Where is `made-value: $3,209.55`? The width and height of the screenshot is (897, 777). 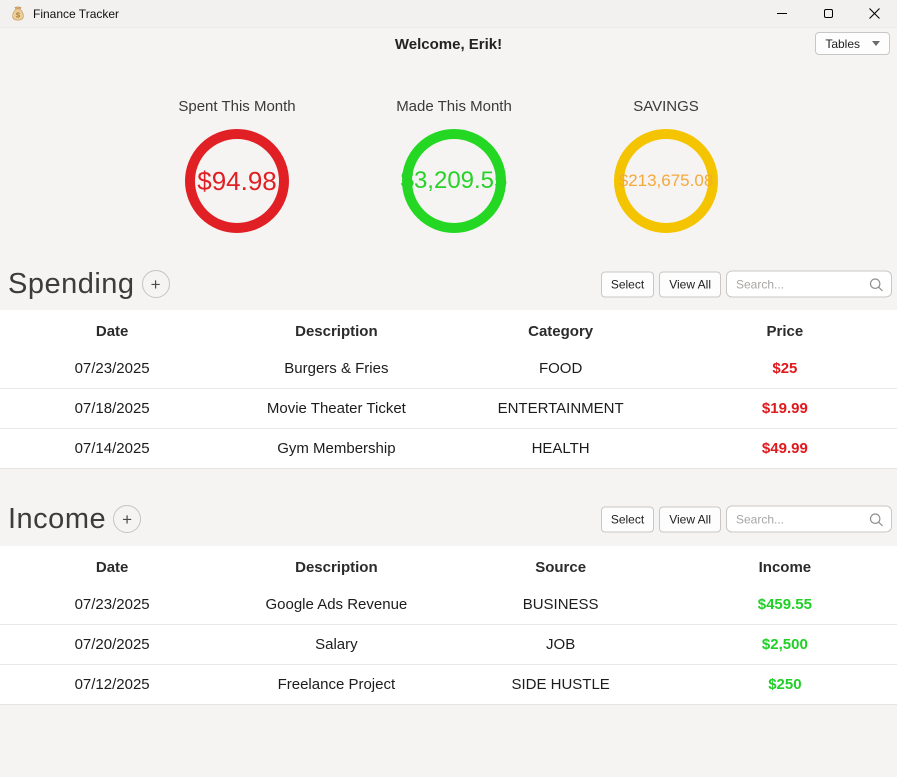 made-value: $3,209.55 is located at coordinates (454, 180).